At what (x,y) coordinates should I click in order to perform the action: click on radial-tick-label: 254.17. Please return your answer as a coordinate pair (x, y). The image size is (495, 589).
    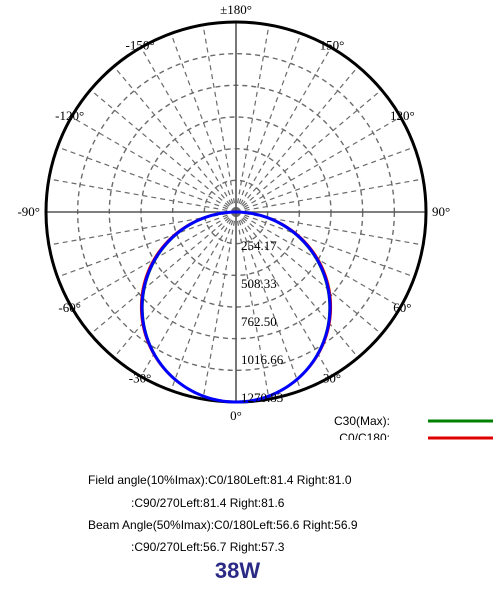
    Looking at the image, I should click on (259, 245).